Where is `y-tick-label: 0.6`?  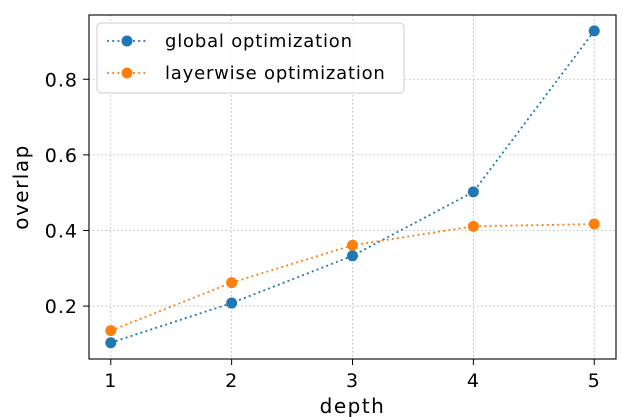 y-tick-label: 0.6 is located at coordinates (61, 156).